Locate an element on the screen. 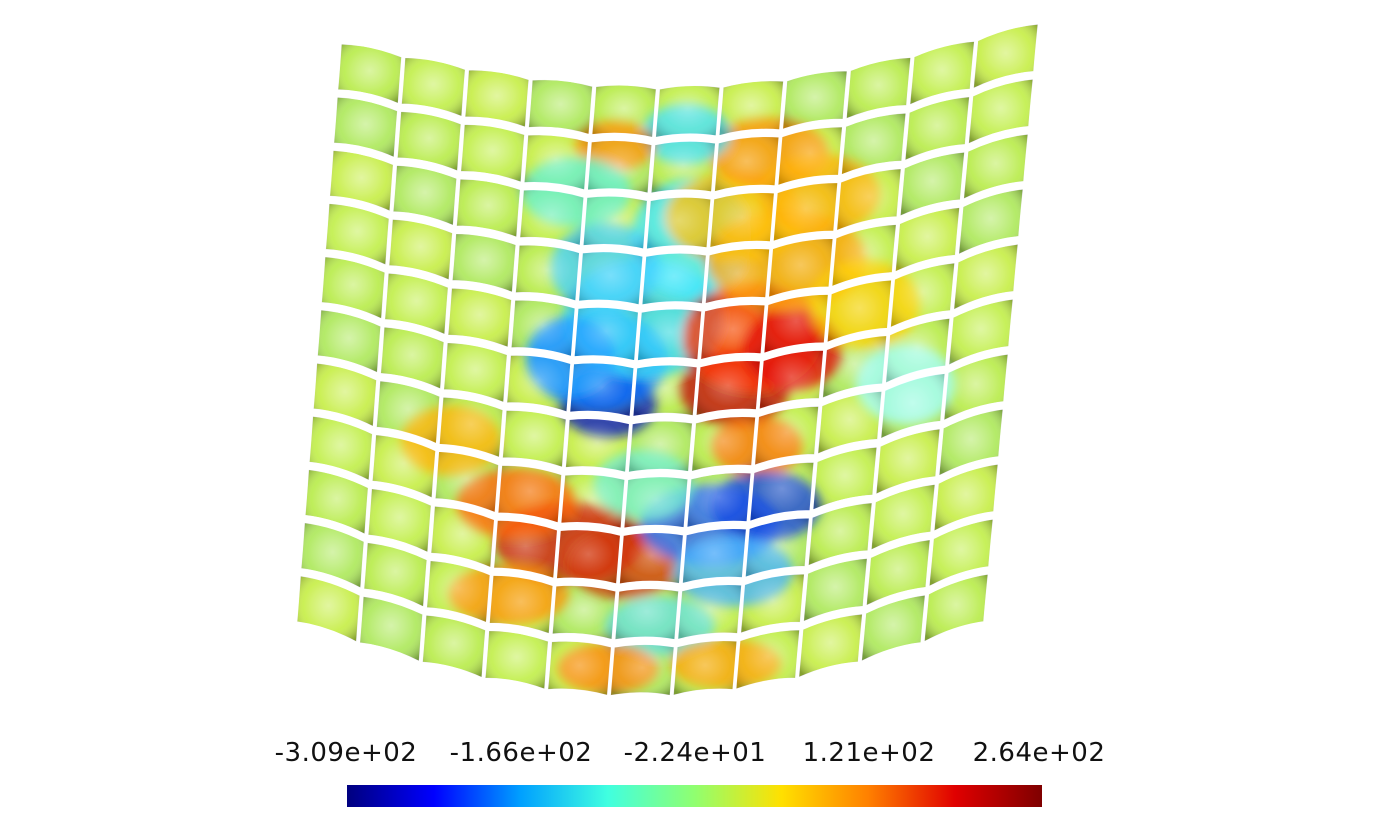 The width and height of the screenshot is (1387, 829). colorbar-tick-label-min: -3.09e+02 is located at coordinates (346, 753).